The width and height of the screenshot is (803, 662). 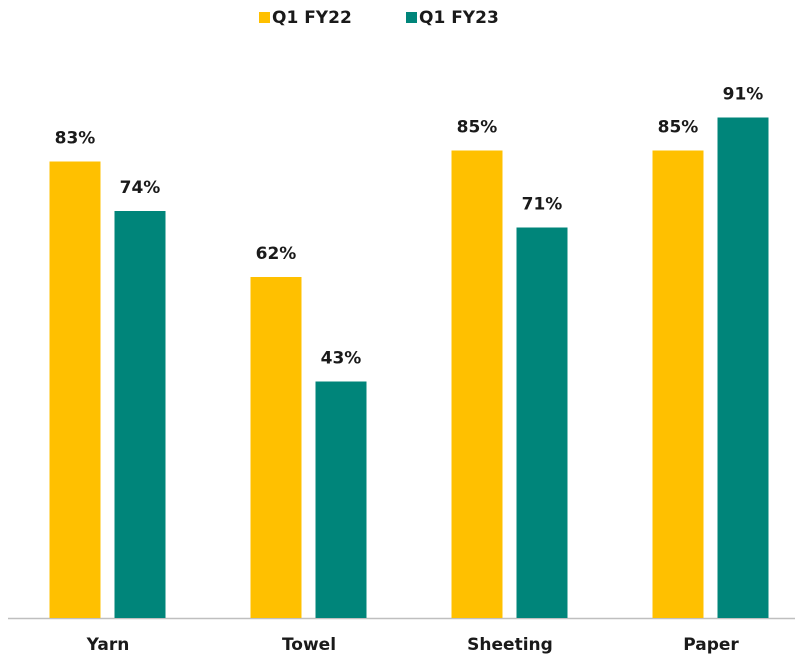 What do you see at coordinates (510, 645) in the screenshot?
I see `x-tick-label: Sheeting` at bounding box center [510, 645].